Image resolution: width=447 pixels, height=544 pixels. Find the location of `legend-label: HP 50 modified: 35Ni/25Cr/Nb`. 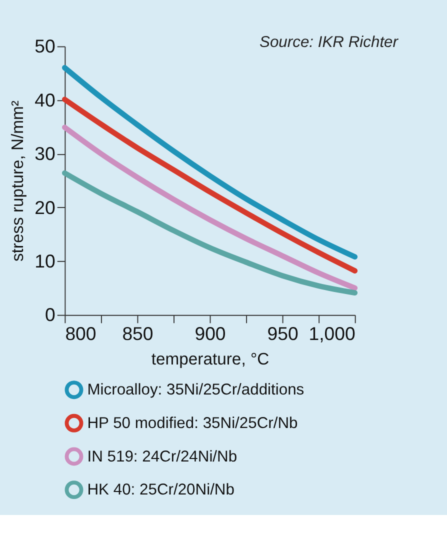

legend-label: HP 50 modified: 35Ni/25Cr/Nb is located at coordinates (192, 423).